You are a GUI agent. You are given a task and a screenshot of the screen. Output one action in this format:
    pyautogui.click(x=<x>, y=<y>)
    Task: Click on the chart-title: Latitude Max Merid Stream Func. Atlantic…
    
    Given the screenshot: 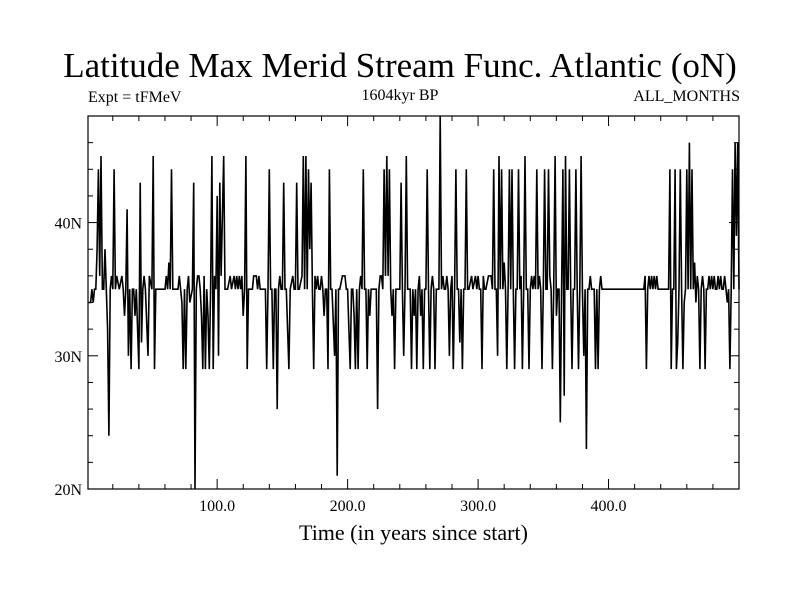 What is the action you would take?
    pyautogui.click(x=400, y=65)
    